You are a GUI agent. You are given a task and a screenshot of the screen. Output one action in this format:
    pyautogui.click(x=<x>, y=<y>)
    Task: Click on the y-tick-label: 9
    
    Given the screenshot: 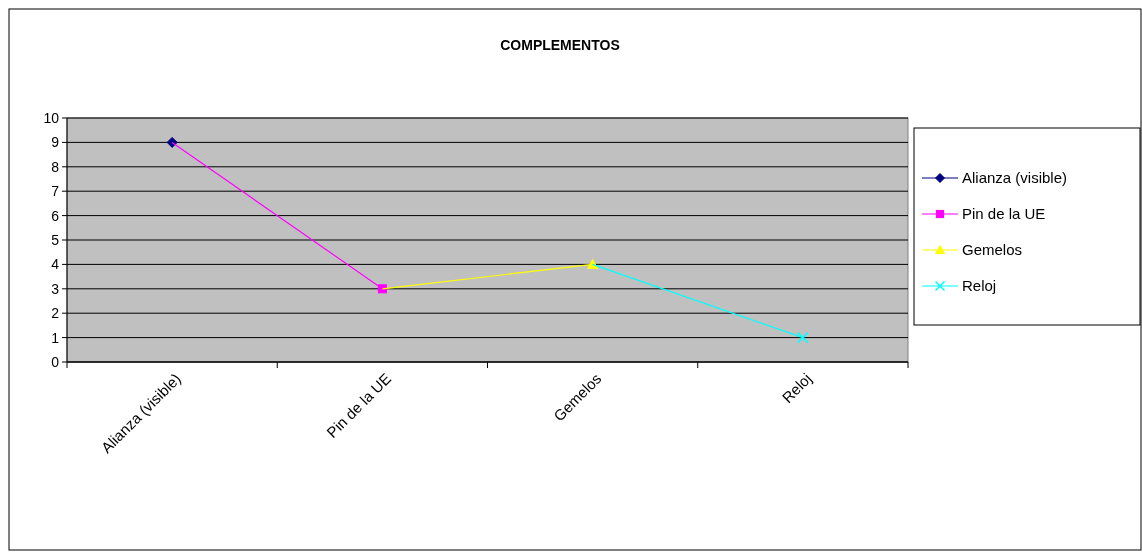 What is the action you would take?
    pyautogui.click(x=55, y=142)
    